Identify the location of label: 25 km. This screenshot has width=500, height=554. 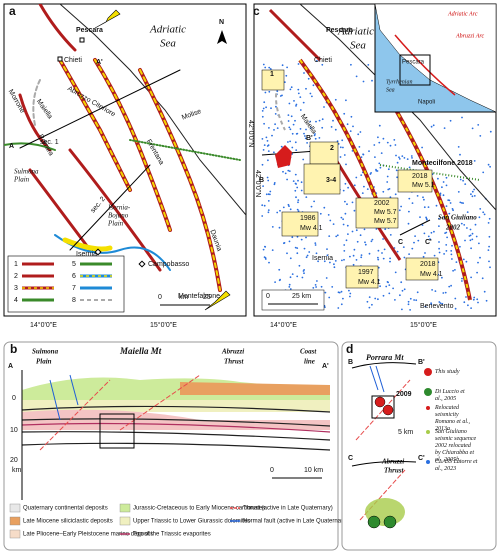
(301, 296).